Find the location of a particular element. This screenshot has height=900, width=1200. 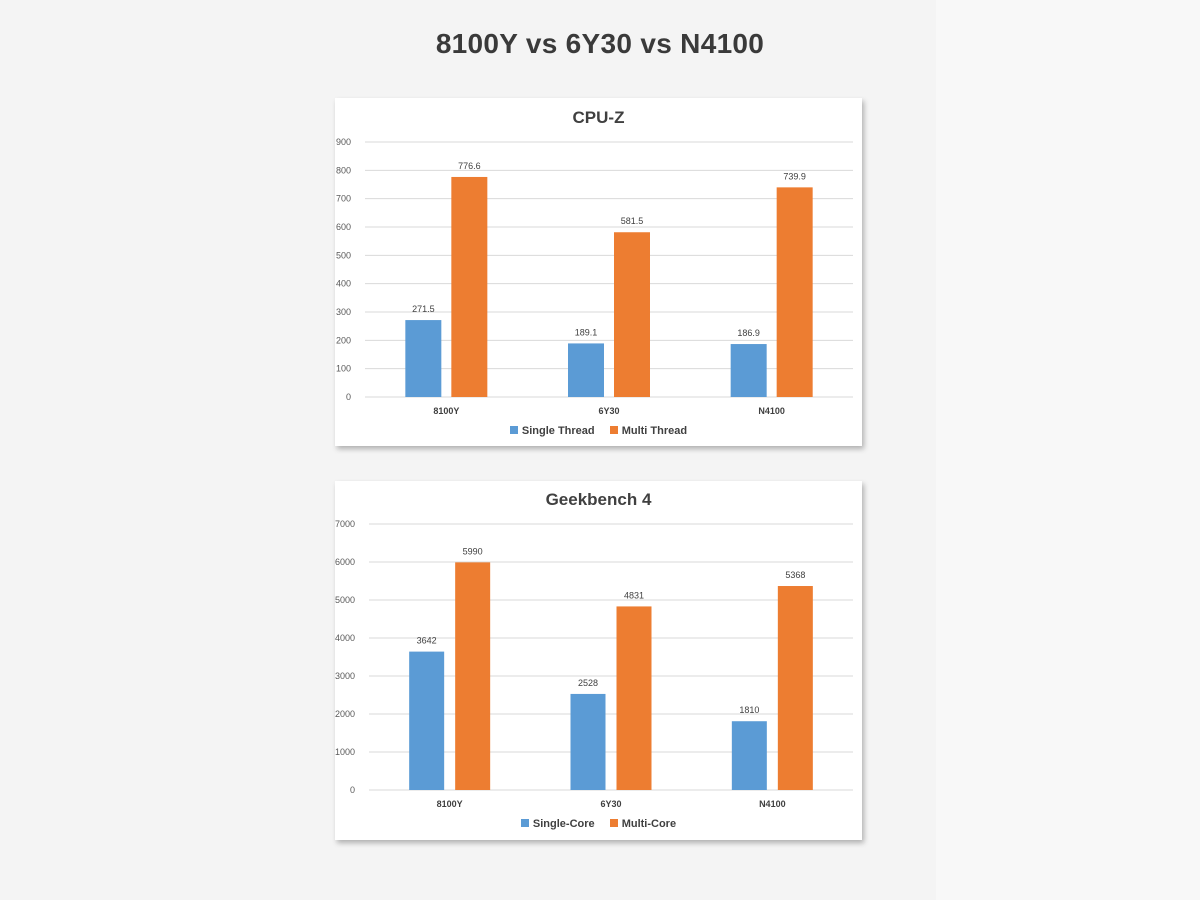

y-tick-label: 400 is located at coordinates (343, 284).